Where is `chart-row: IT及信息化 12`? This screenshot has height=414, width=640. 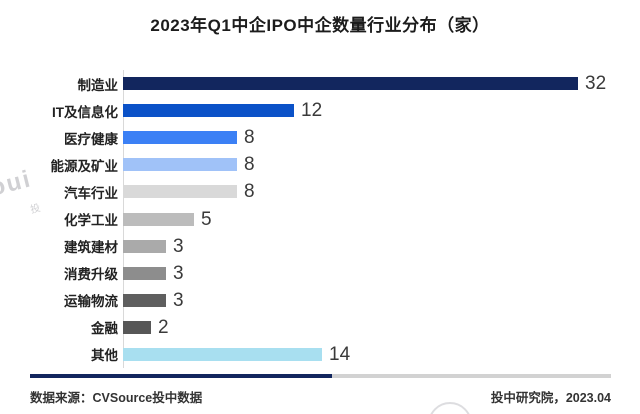
chart-row: IT及信息化 12 is located at coordinates (321, 110).